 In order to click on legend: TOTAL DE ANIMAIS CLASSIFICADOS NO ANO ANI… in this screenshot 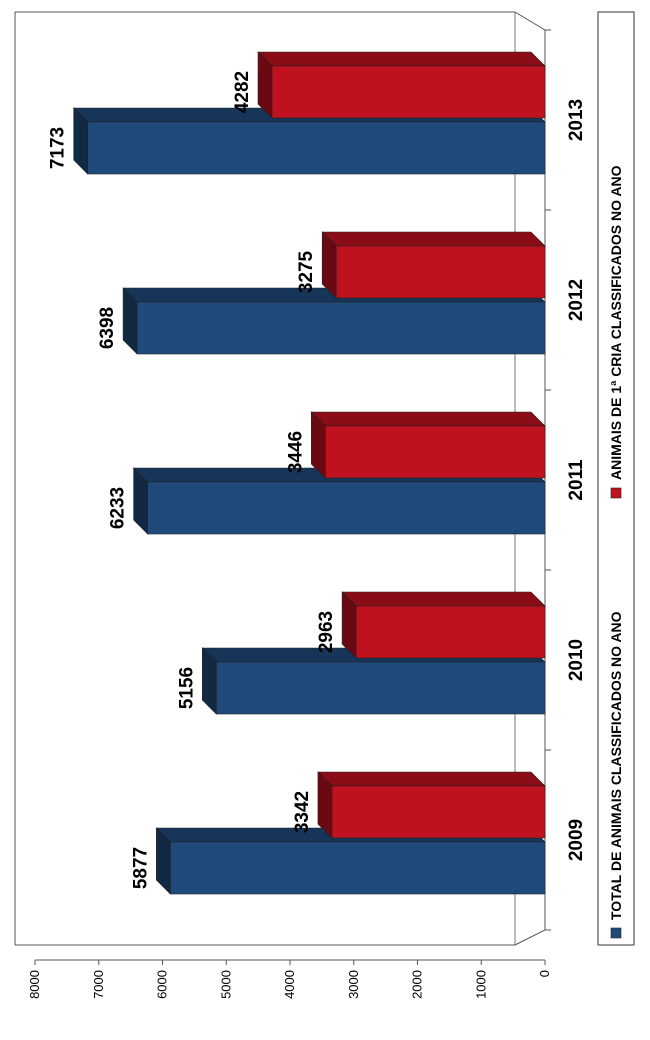, I will do `click(616, 478)`.